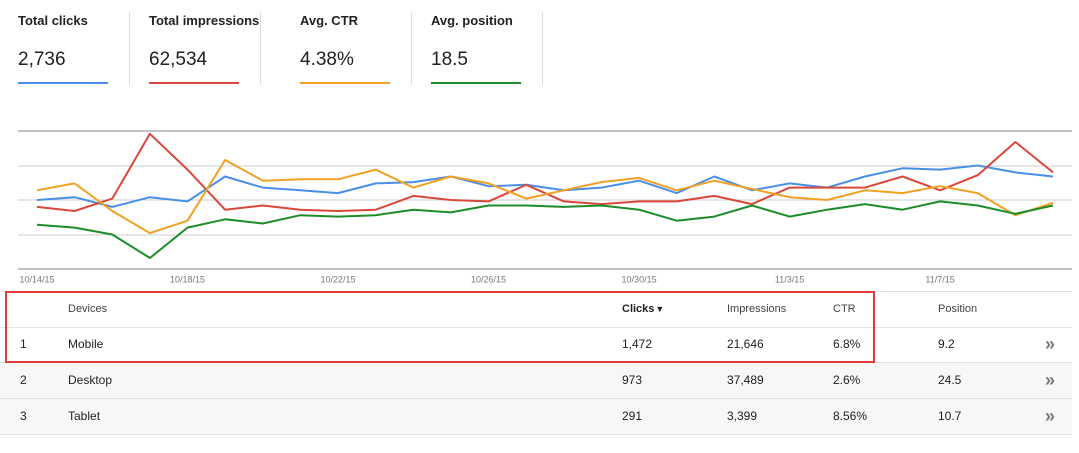 This screenshot has width=1079, height=453. What do you see at coordinates (73, 44) in the screenshot?
I see `summary-card: Total clicks 2,736` at bounding box center [73, 44].